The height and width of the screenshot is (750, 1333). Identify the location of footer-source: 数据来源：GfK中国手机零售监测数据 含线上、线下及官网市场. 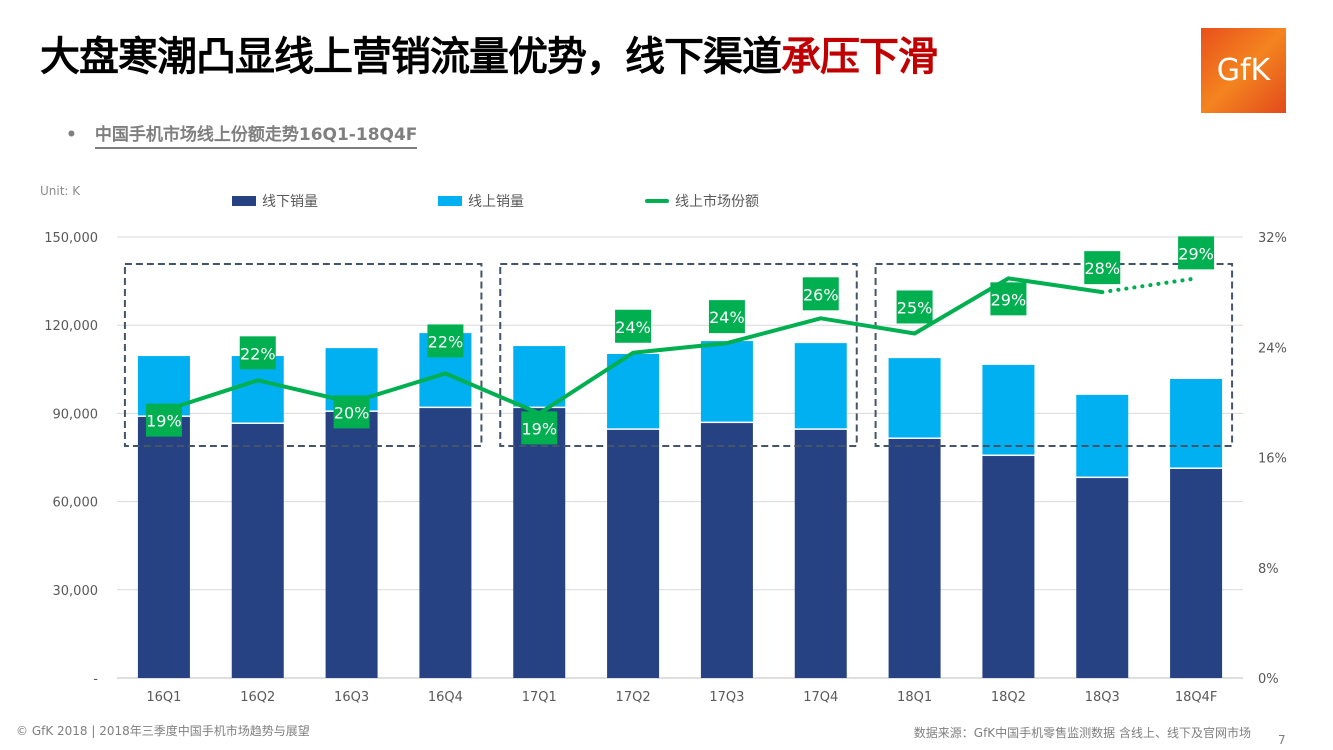
(1082, 733).